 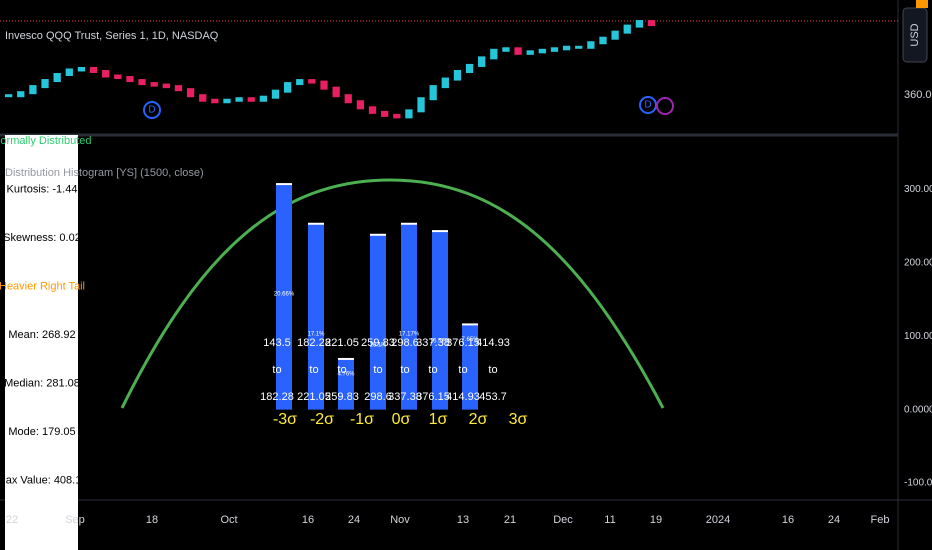 What do you see at coordinates (314, 397) in the screenshot?
I see `range-label: 221.05` at bounding box center [314, 397].